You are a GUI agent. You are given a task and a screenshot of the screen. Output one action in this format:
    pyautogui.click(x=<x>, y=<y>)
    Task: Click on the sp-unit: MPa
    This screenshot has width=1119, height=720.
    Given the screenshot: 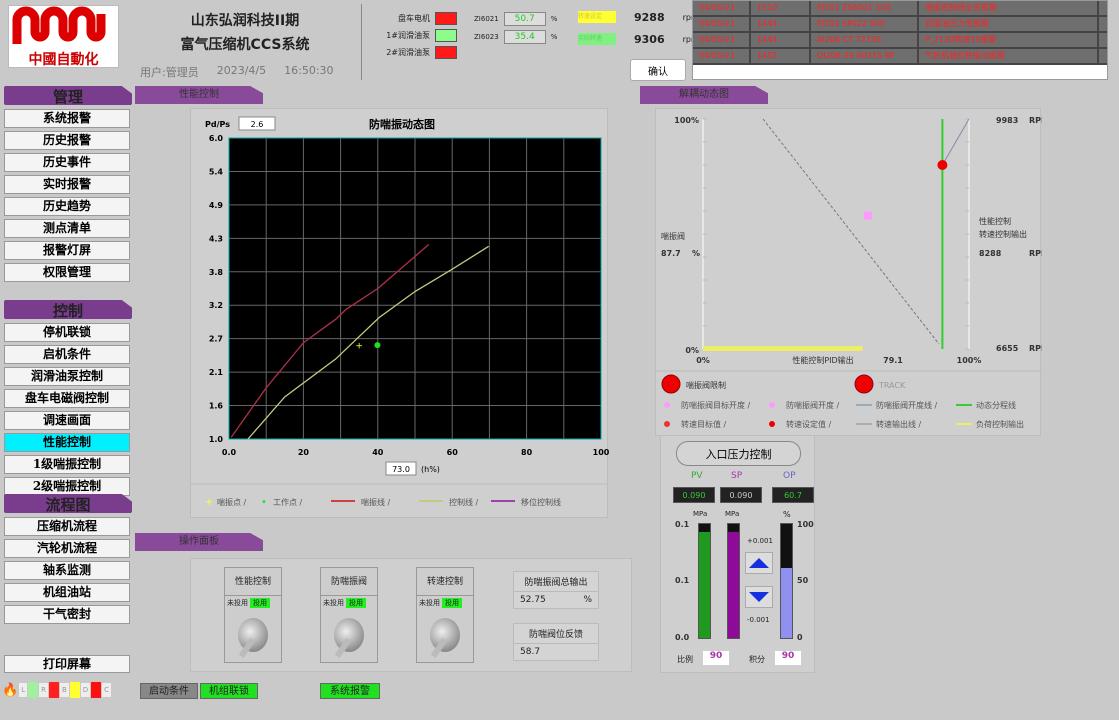 What is the action you would take?
    pyautogui.click(x=732, y=514)
    